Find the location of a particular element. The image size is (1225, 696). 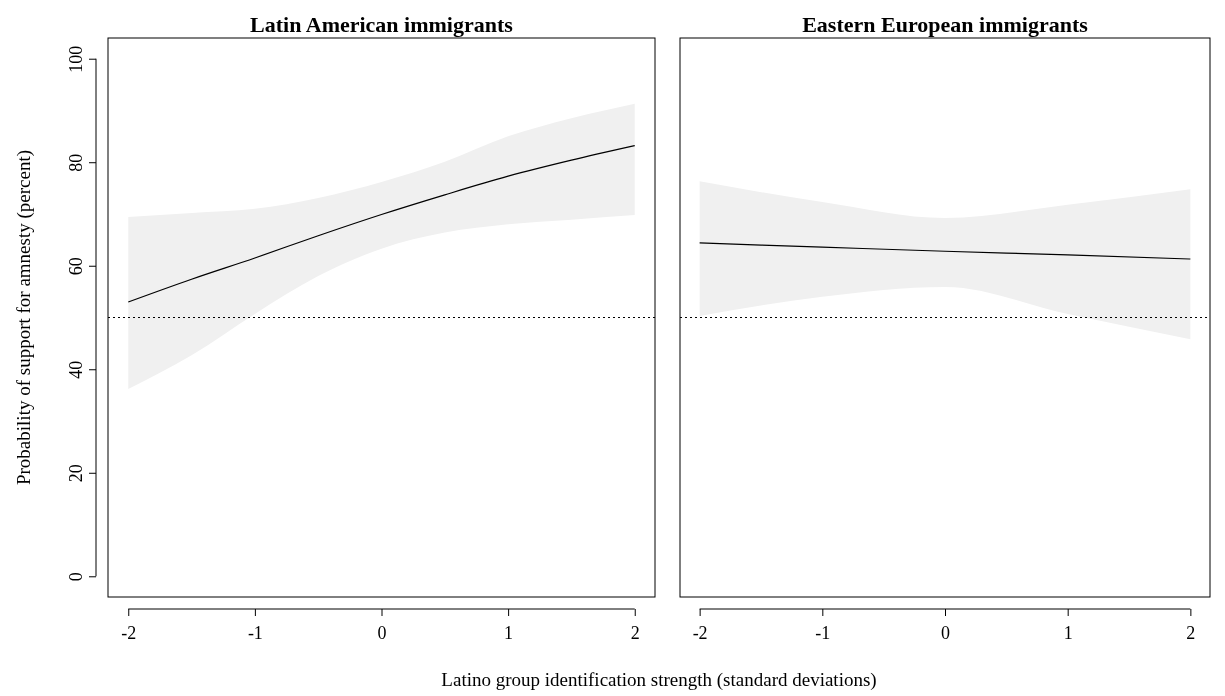

y-tick-label: 60 is located at coordinates (76, 266).